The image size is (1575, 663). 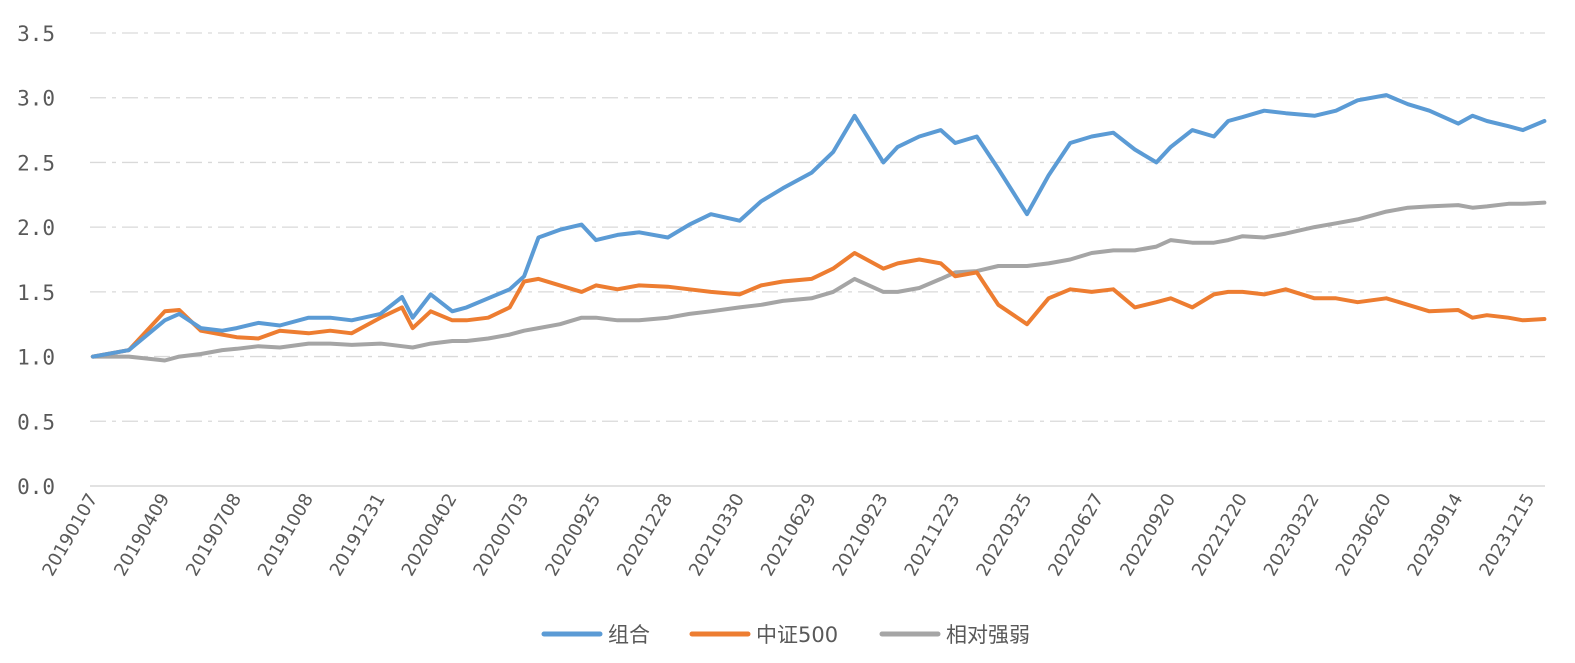 I want to click on x-tick-label: 20191231, so click(x=358, y=535).